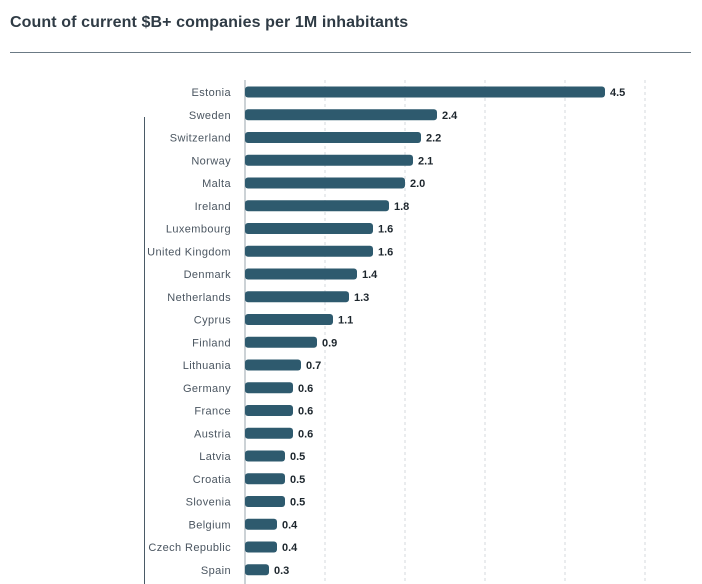  What do you see at coordinates (433, 139) in the screenshot?
I see `value-label: 2.2` at bounding box center [433, 139].